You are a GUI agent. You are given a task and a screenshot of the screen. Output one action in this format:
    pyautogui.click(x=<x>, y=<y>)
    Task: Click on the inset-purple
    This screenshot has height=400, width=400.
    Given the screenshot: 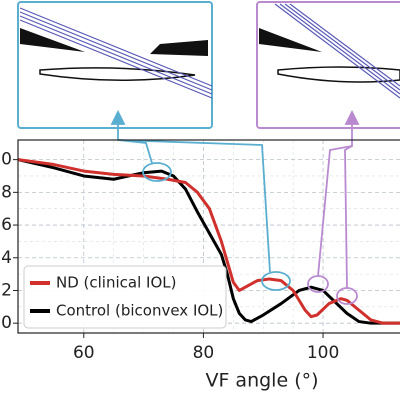 What is the action you would take?
    pyautogui.click(x=328, y=65)
    